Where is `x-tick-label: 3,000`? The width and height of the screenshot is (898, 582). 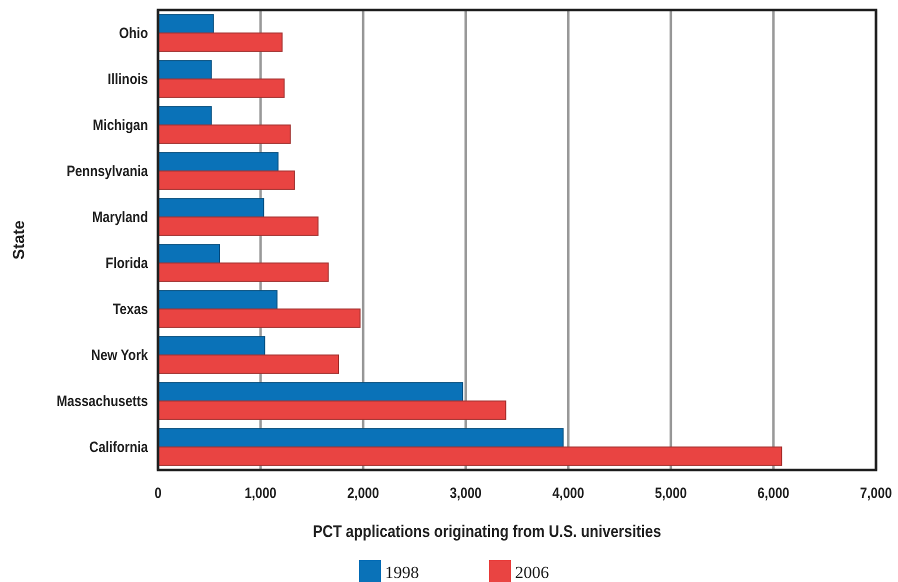 x-tick-label: 3,000 is located at coordinates (466, 493).